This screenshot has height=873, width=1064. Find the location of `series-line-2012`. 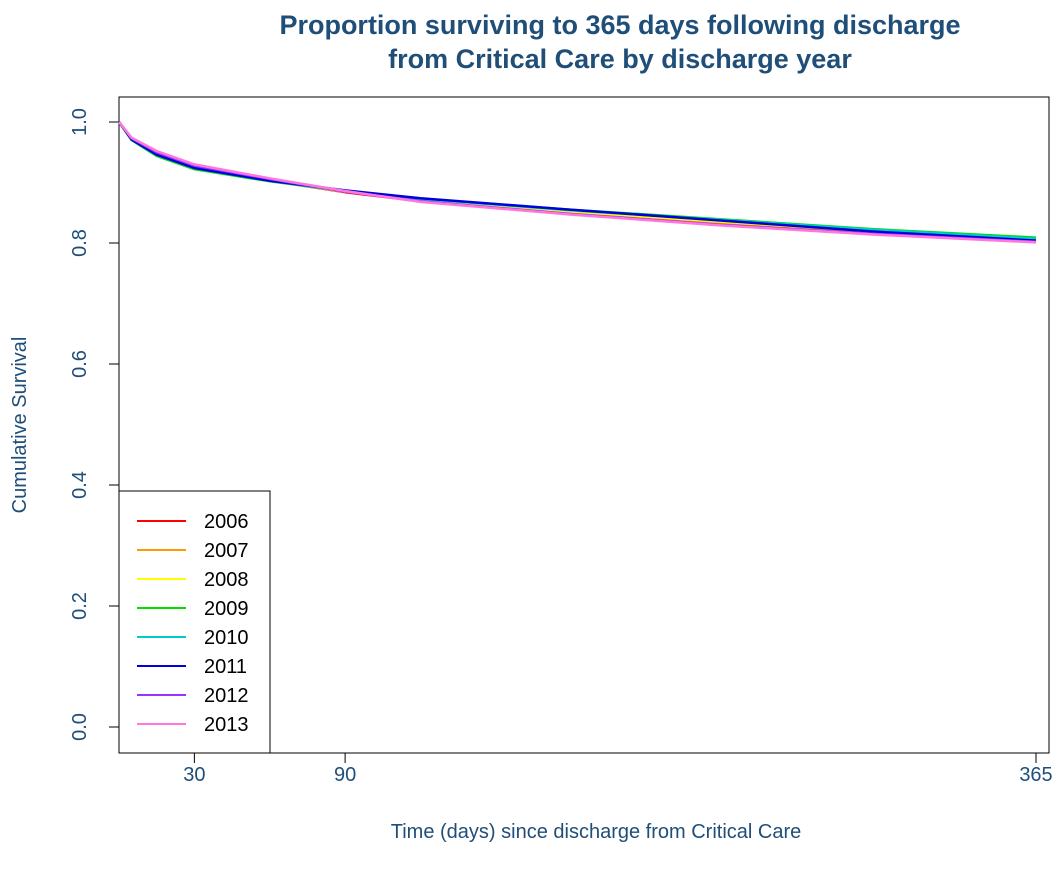

series-line-2012 is located at coordinates (577, 182).